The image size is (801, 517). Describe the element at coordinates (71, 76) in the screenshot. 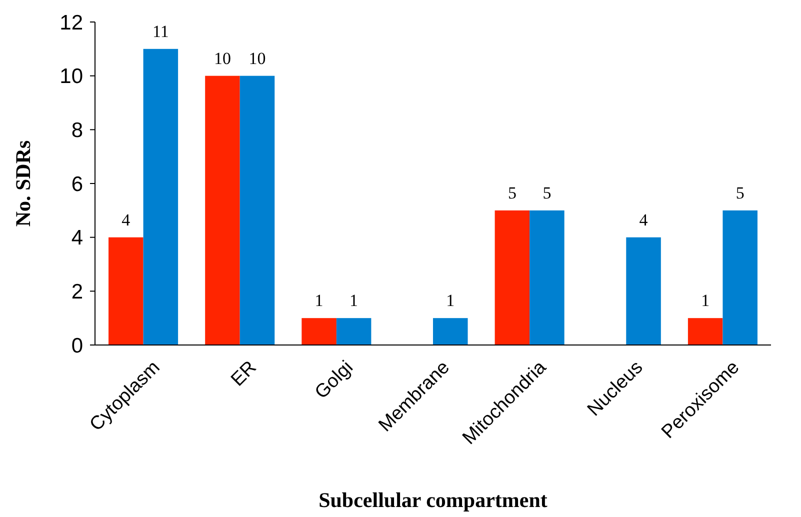

I see `y-tick-label: 10` at that location.